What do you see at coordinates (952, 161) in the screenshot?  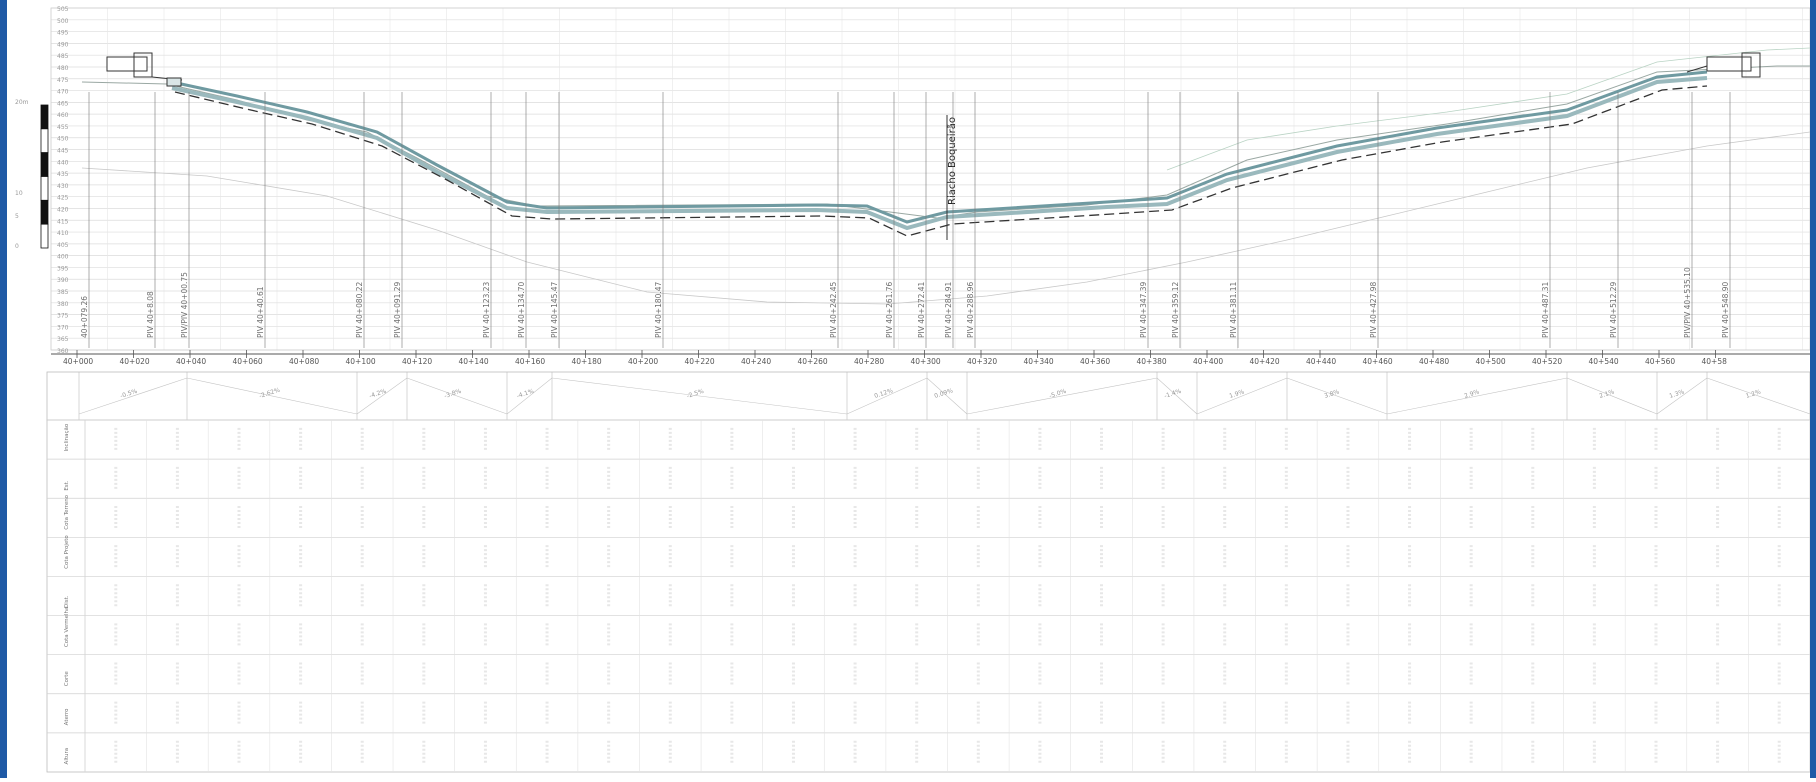 I see `channel-label: Riacho Boqueirão` at bounding box center [952, 161].